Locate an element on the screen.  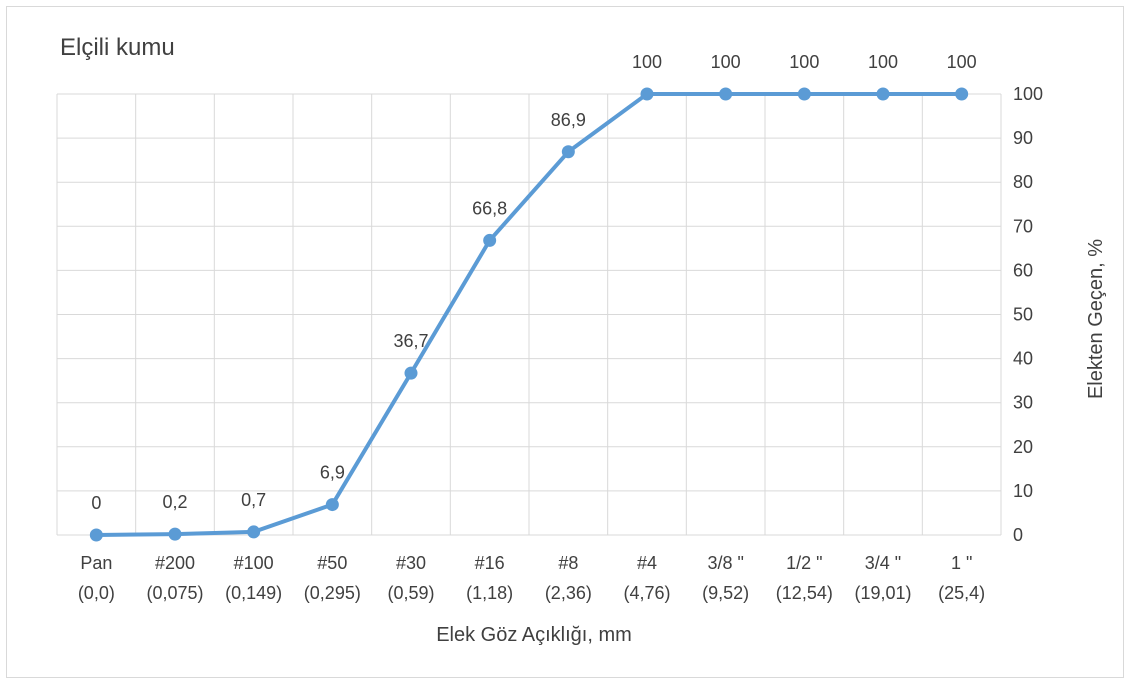
x-tick-sublabel: (25,4) is located at coordinates (961, 593).